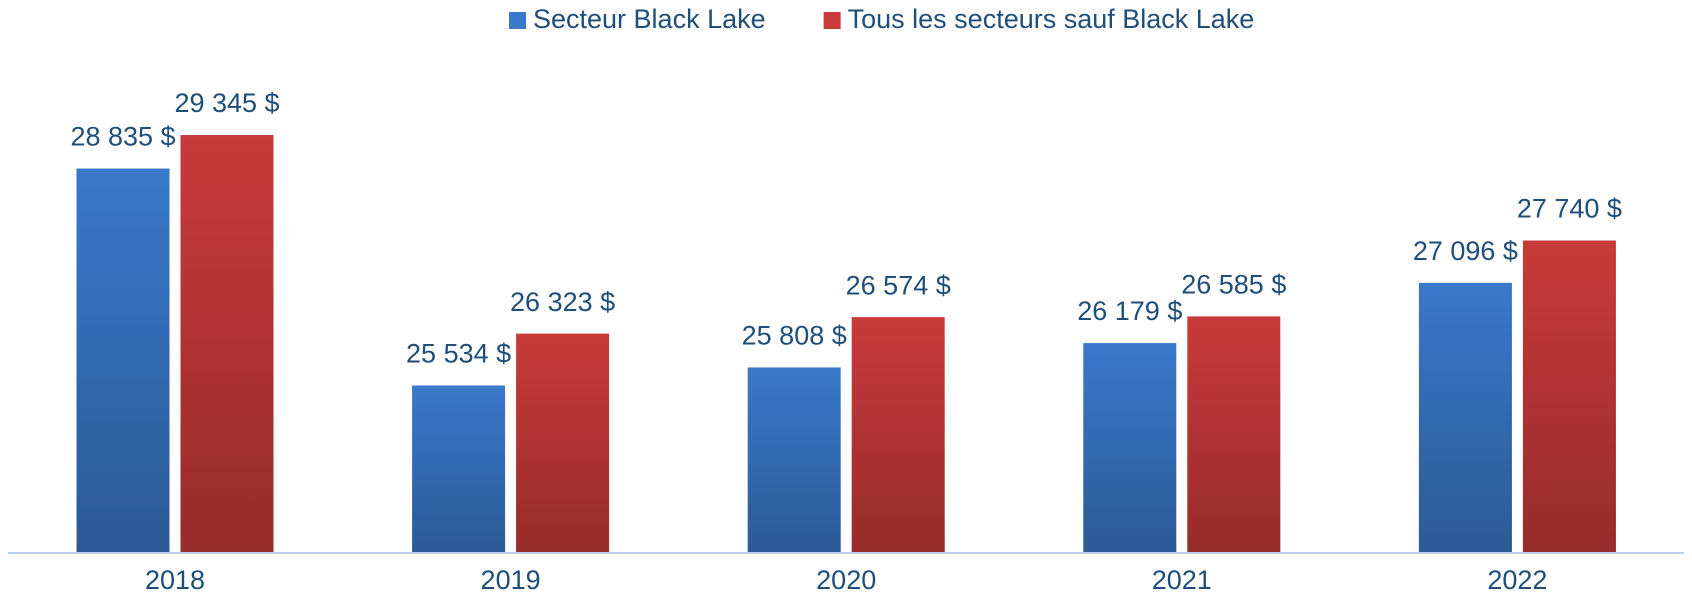 This screenshot has height=598, width=1692. Describe the element at coordinates (794, 336) in the screenshot. I see `data-label: 25 808 $` at that location.